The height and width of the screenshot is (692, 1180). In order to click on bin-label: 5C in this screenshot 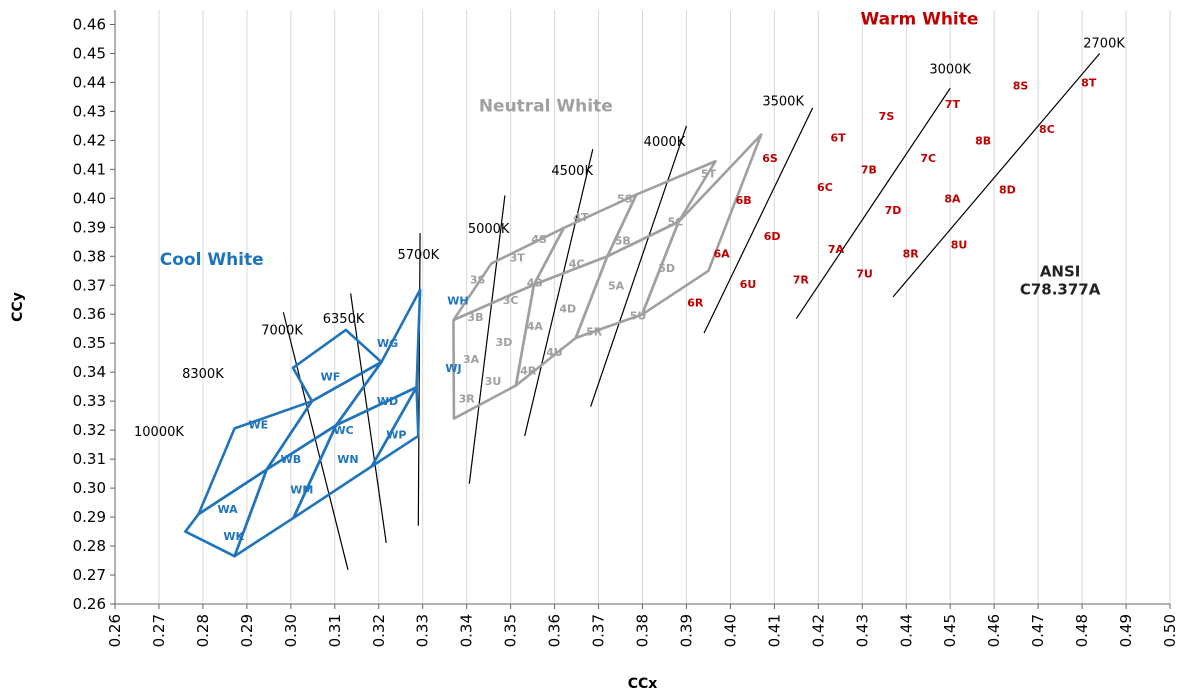, I will do `click(676, 222)`.